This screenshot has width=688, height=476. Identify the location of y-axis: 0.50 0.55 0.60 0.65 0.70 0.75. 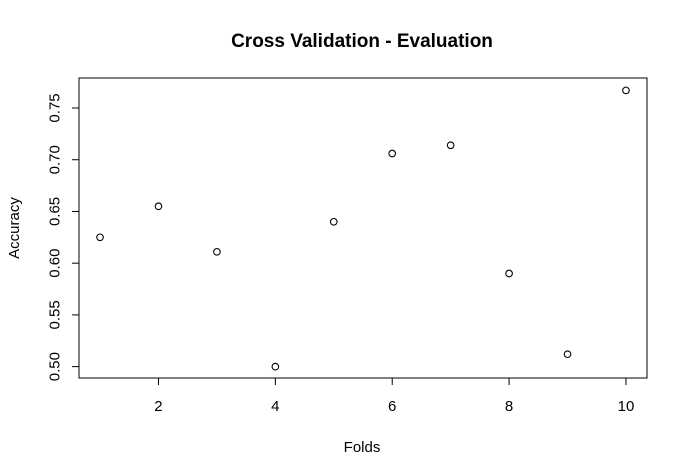
(63, 237).